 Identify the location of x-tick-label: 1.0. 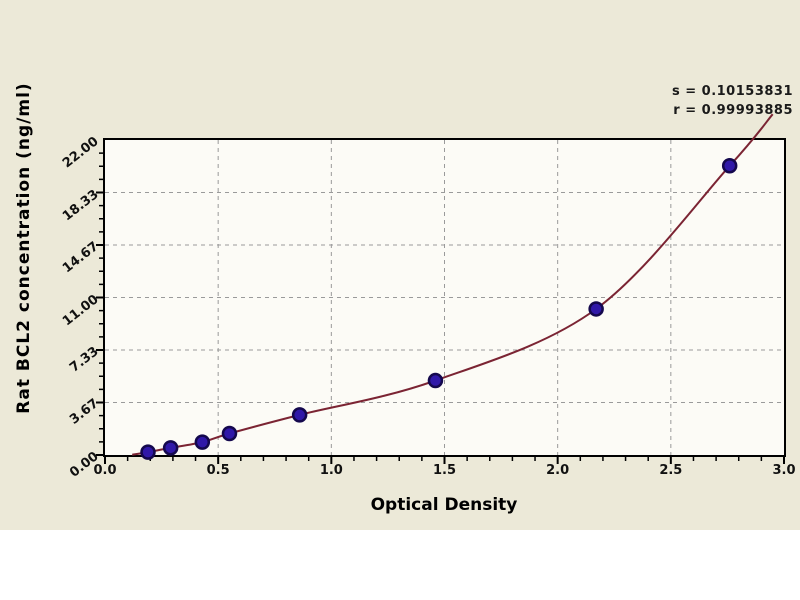
(331, 470).